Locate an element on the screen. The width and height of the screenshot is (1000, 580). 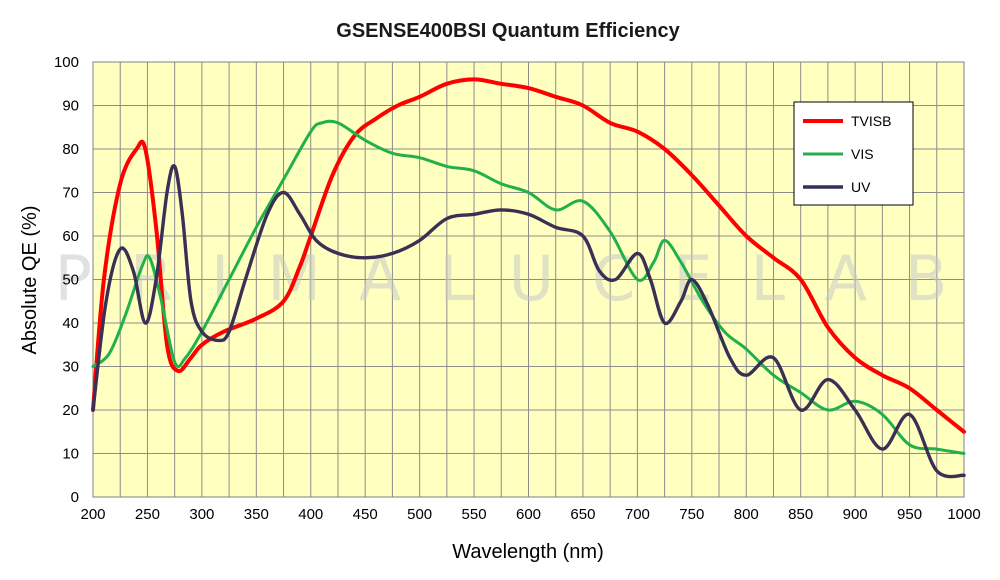
y-tick-labels: 0 10 20 30 40 50 60 70 80 90 100 is located at coordinates (66, 280).